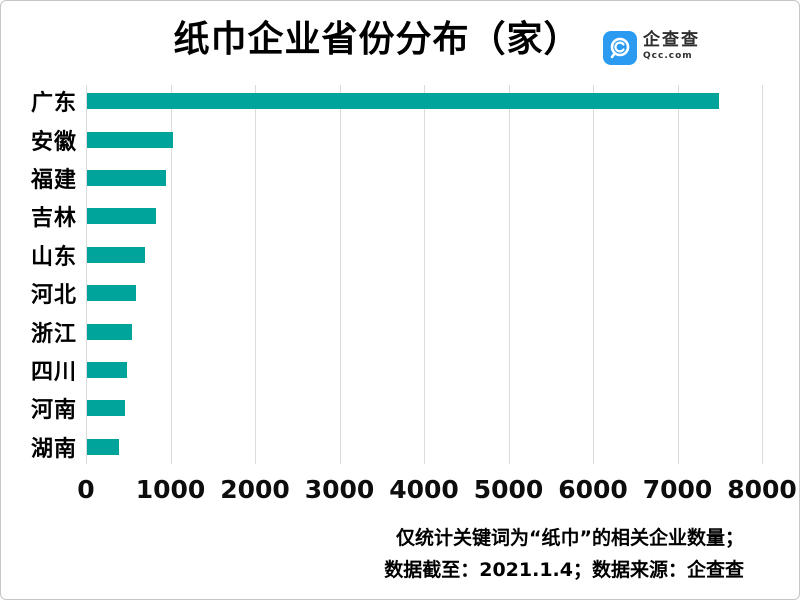 Image resolution: width=800 pixels, height=600 pixels. What do you see at coordinates (53, 142) in the screenshot?
I see `category-label-安徽: 安徽` at bounding box center [53, 142].